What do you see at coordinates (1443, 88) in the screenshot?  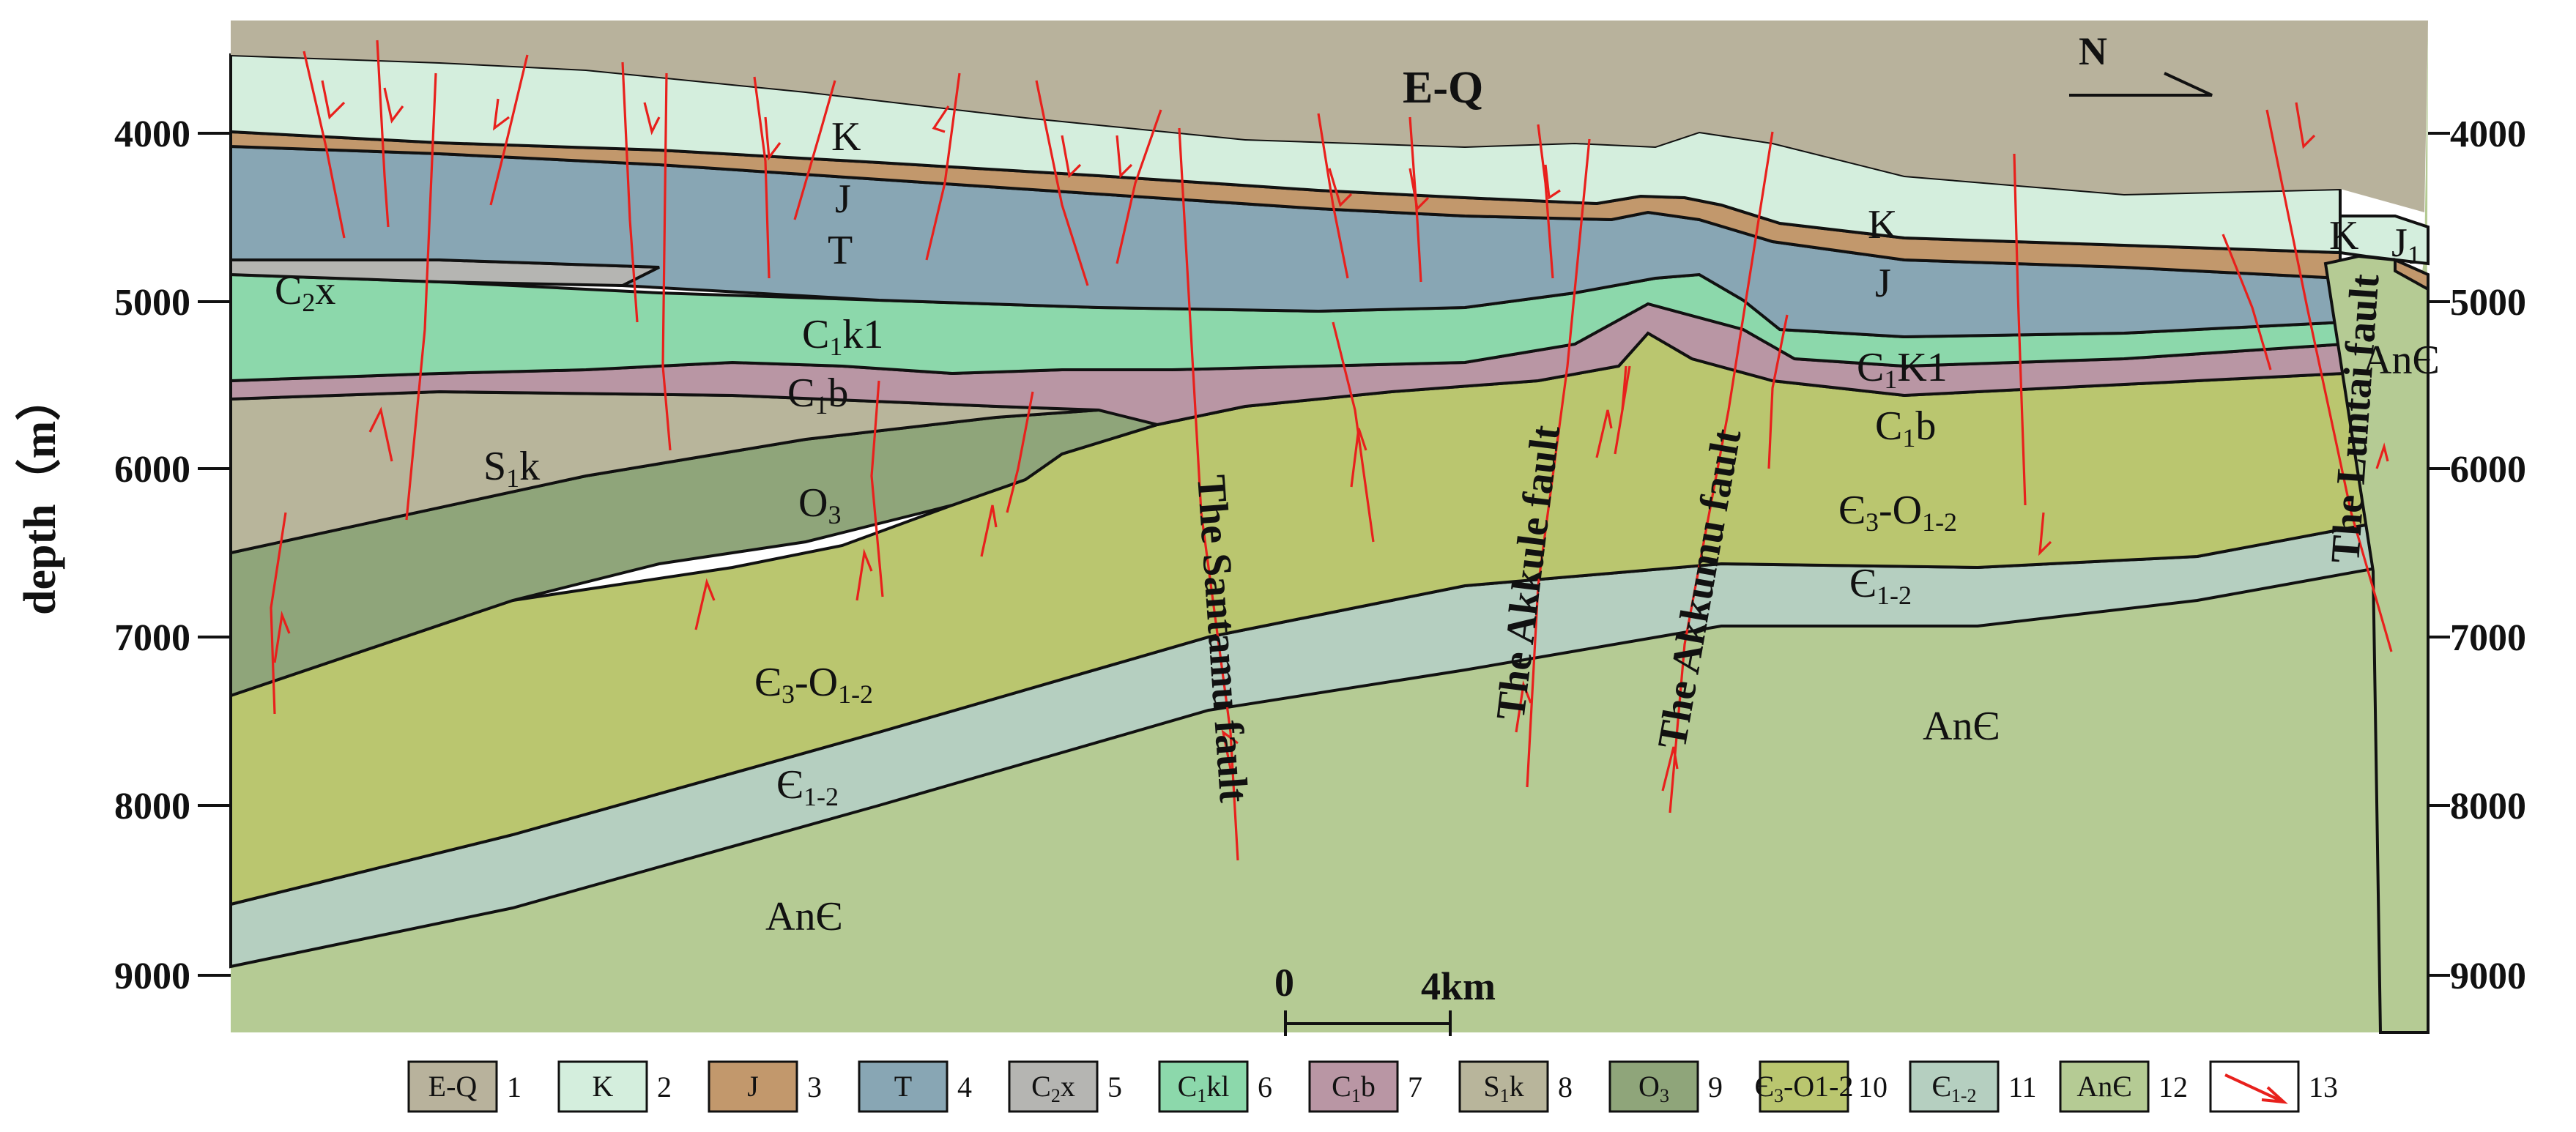 I see `label-eq: E-Q` at bounding box center [1443, 88].